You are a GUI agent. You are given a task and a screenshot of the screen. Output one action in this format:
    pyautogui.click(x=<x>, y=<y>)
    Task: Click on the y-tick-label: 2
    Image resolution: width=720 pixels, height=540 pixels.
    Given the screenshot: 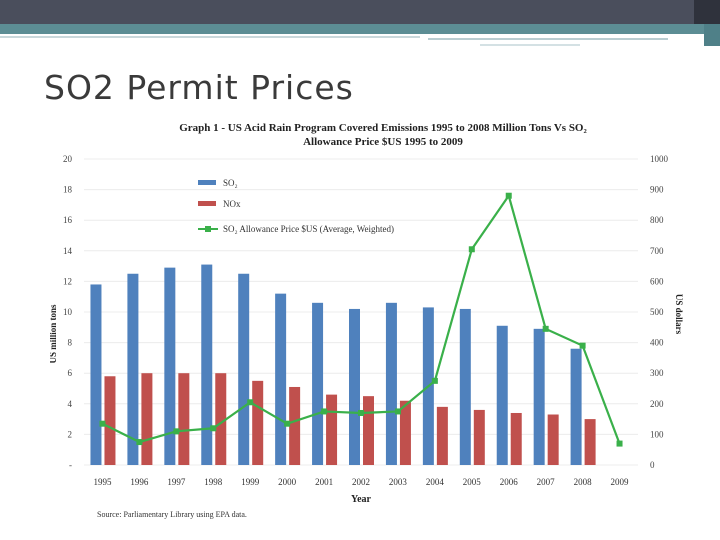 What is the action you would take?
    pyautogui.click(x=70, y=434)
    